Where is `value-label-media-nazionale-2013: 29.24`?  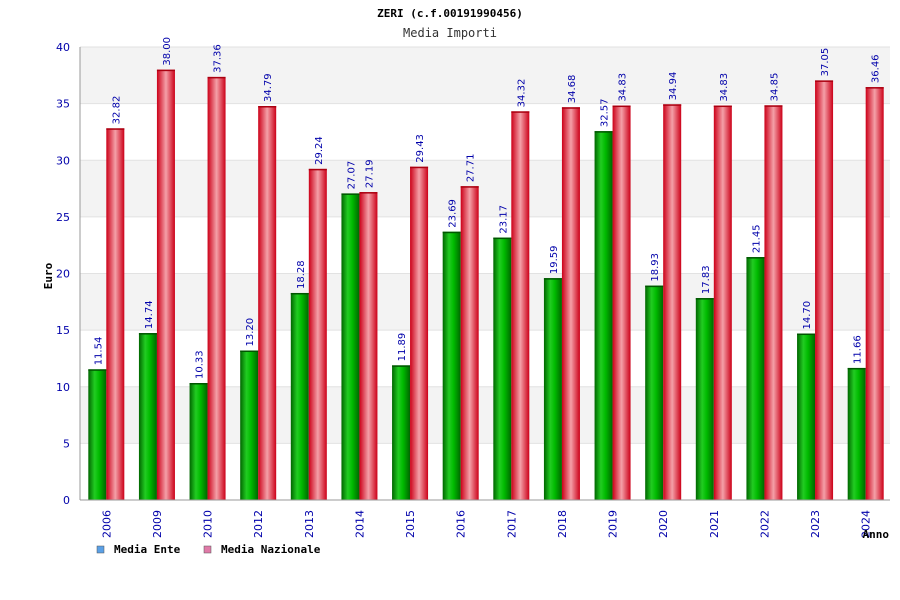 value-label-media-nazionale-2013: 29.24 is located at coordinates (319, 150).